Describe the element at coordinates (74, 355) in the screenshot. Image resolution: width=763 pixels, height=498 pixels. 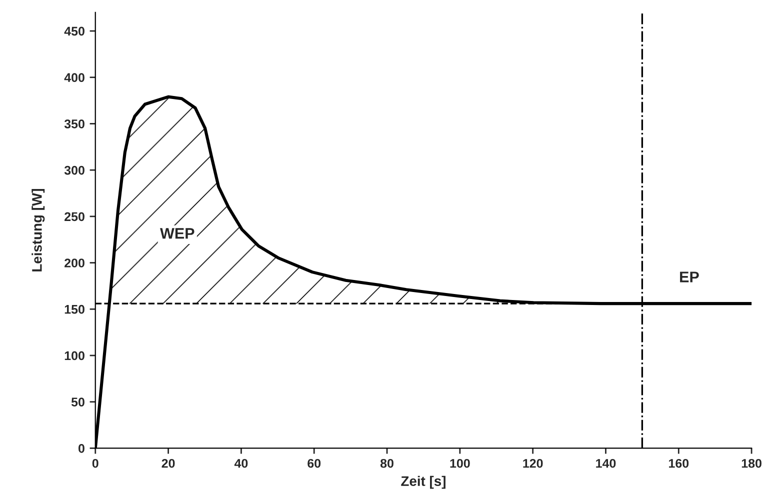
I see `y-tick-label: 100` at that location.